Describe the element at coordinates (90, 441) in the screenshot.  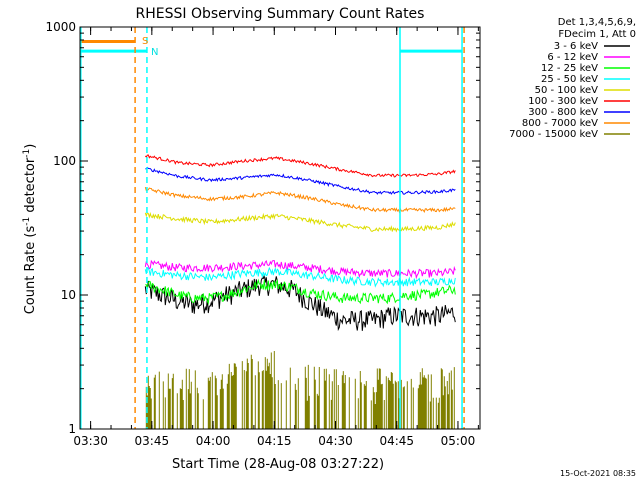
I see `x-tick-label-0: 03:30` at that location.